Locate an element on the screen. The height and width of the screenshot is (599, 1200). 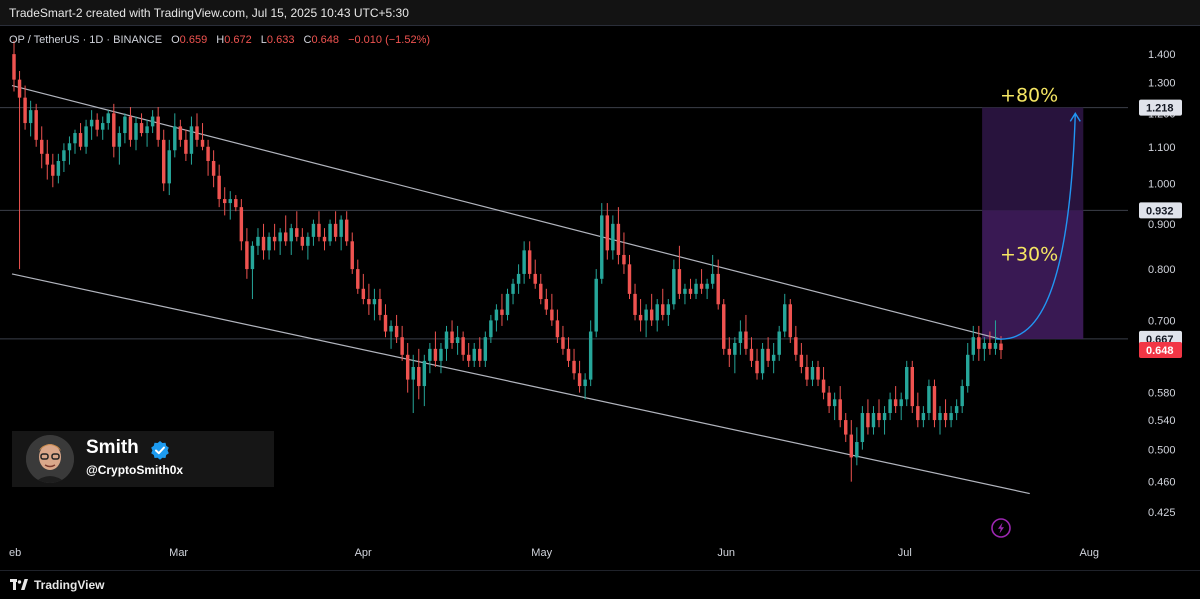
price-badge: 0.648 is located at coordinates (1160, 350).